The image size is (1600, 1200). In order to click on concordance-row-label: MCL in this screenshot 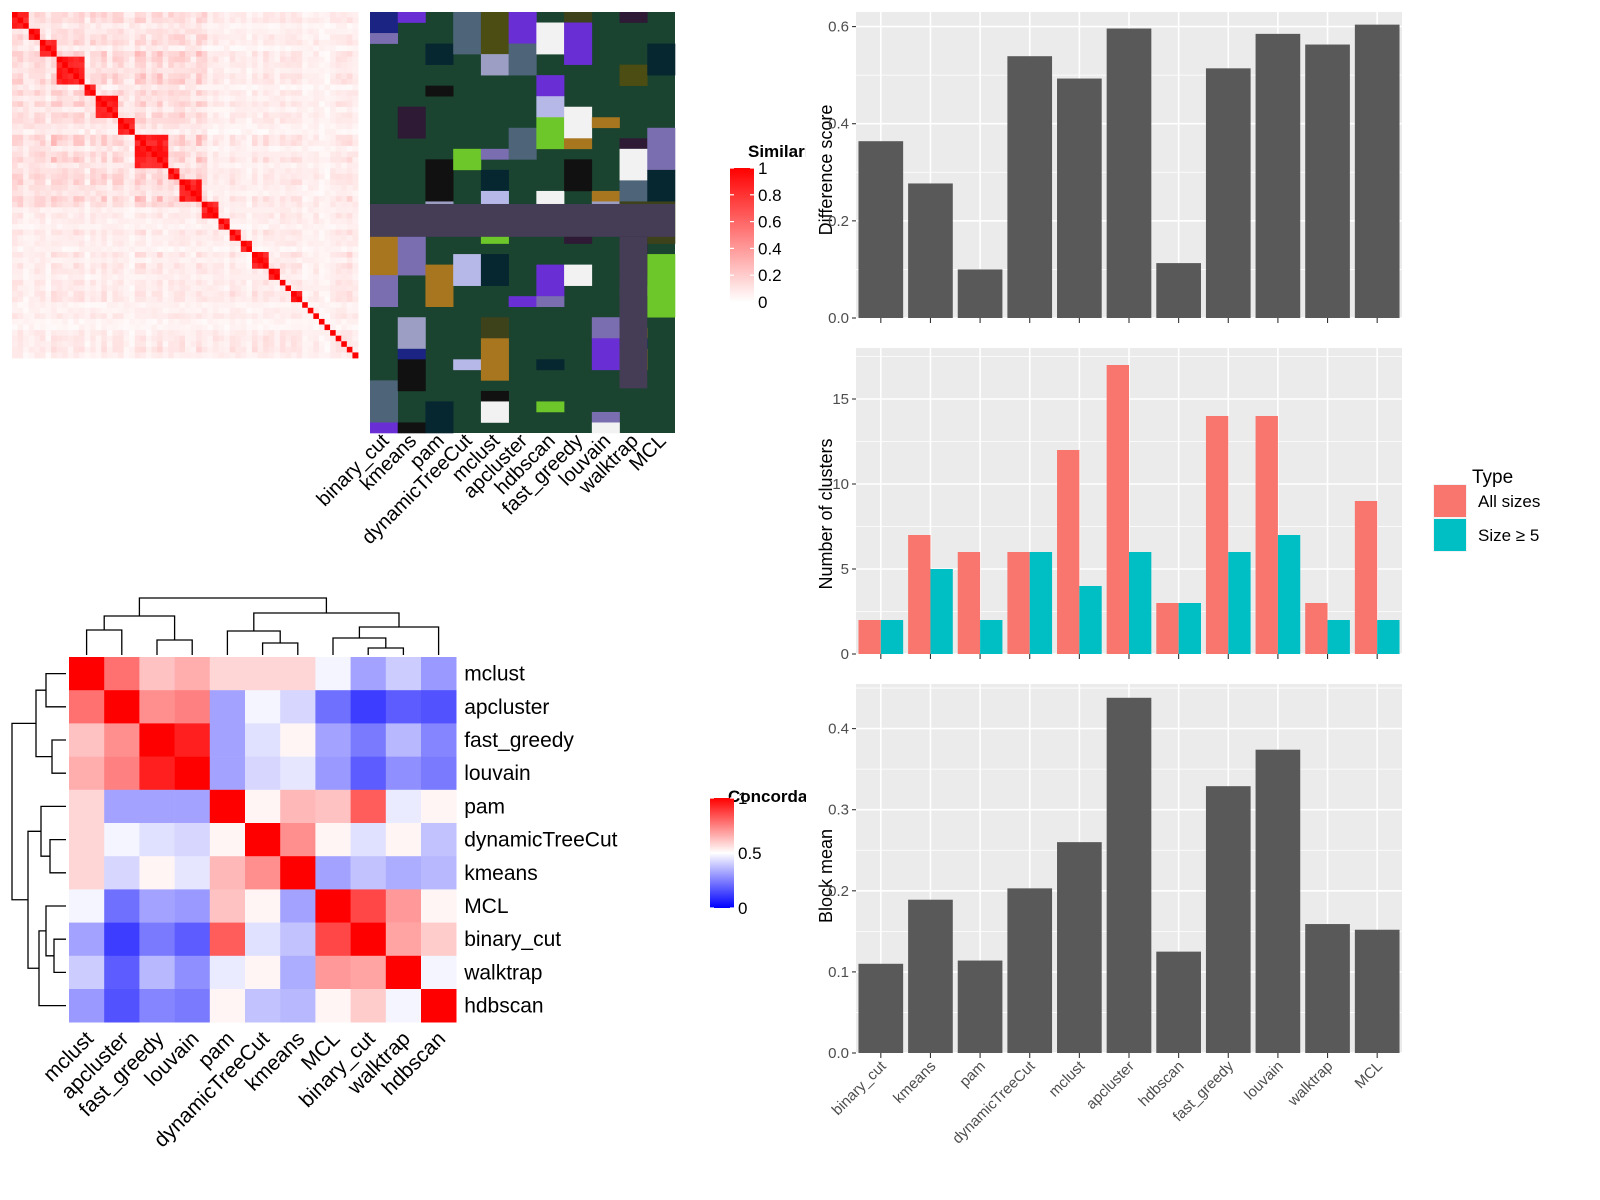, I will do `click(486, 906)`.